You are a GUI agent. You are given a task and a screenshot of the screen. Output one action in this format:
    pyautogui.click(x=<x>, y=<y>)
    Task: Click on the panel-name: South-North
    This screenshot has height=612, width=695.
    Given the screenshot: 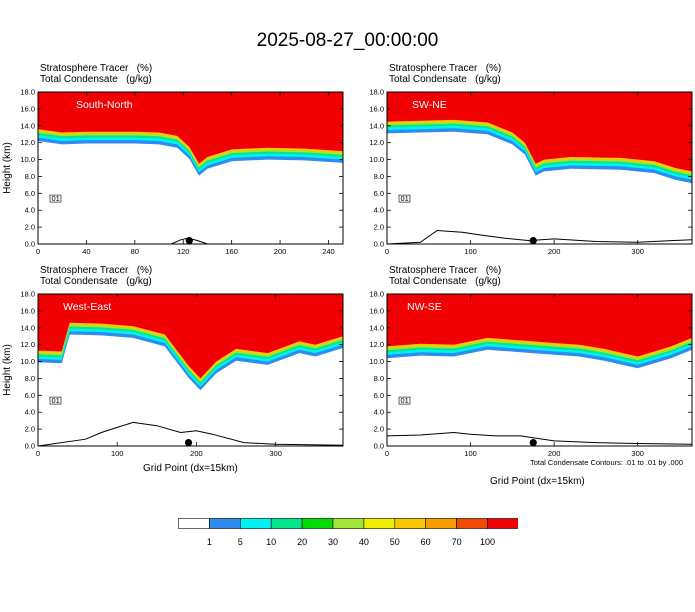 What is the action you would take?
    pyautogui.click(x=104, y=105)
    